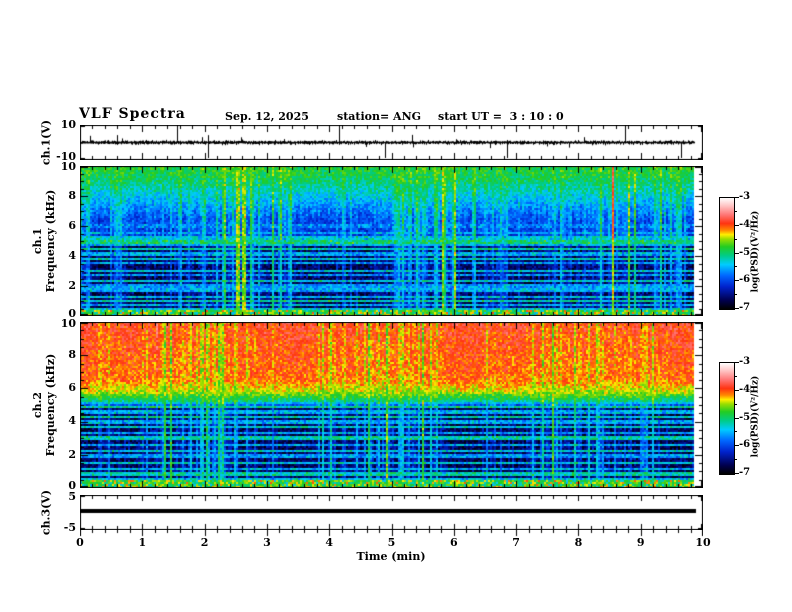 Image resolution: width=792 pixels, height=612 pixels. I want to click on colorbar-1-tick-label--7: -7, so click(745, 307).